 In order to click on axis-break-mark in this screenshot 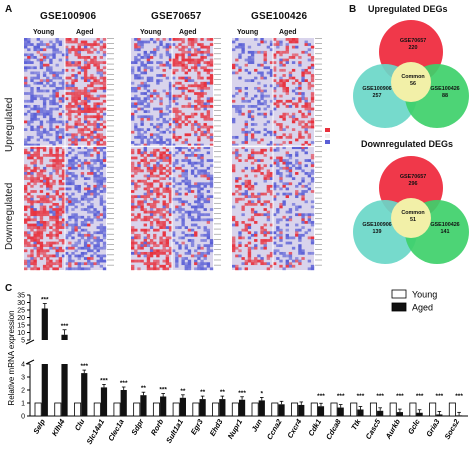, I will do `click(30, 362)`.